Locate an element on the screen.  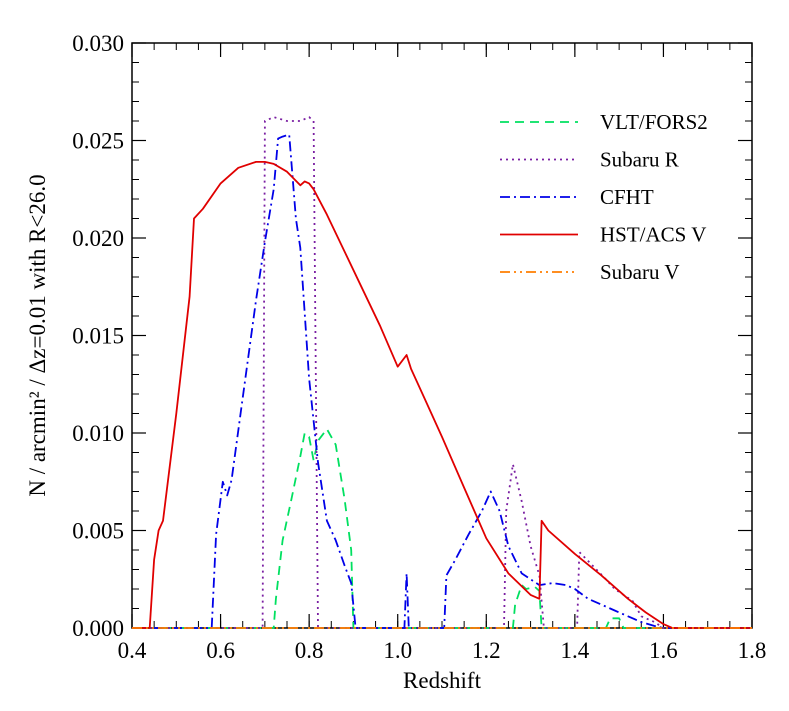
y-tick-label: 0.015 is located at coordinates (98, 336).